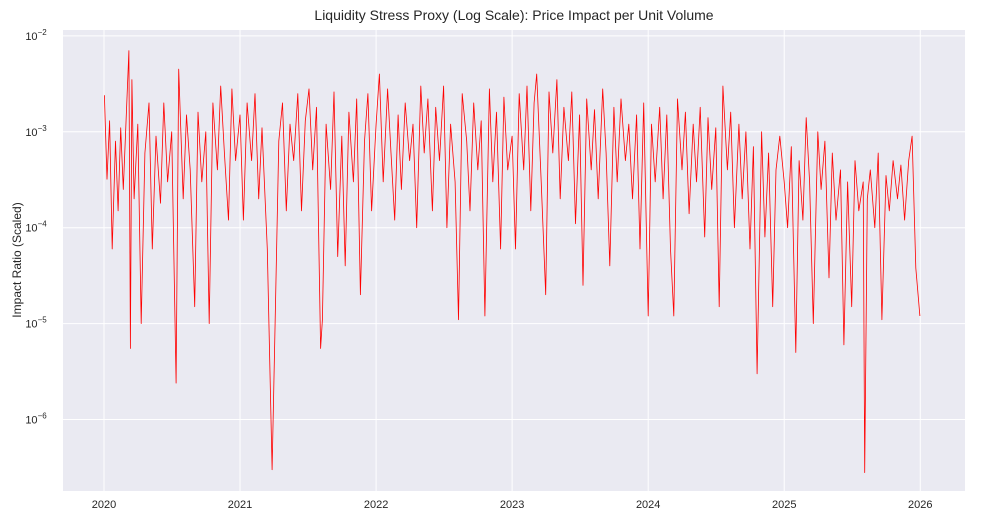 The width and height of the screenshot is (1002, 526). I want to click on y-tick-label: 10⁻⁶, so click(36, 419).